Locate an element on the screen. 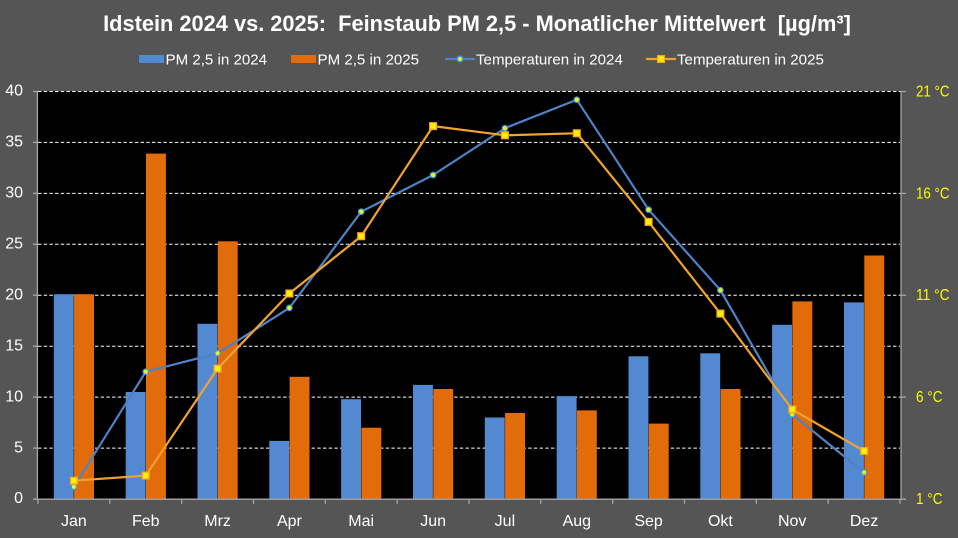 This screenshot has height=538, width=958. svg-text: 25 is located at coordinates (14, 244).